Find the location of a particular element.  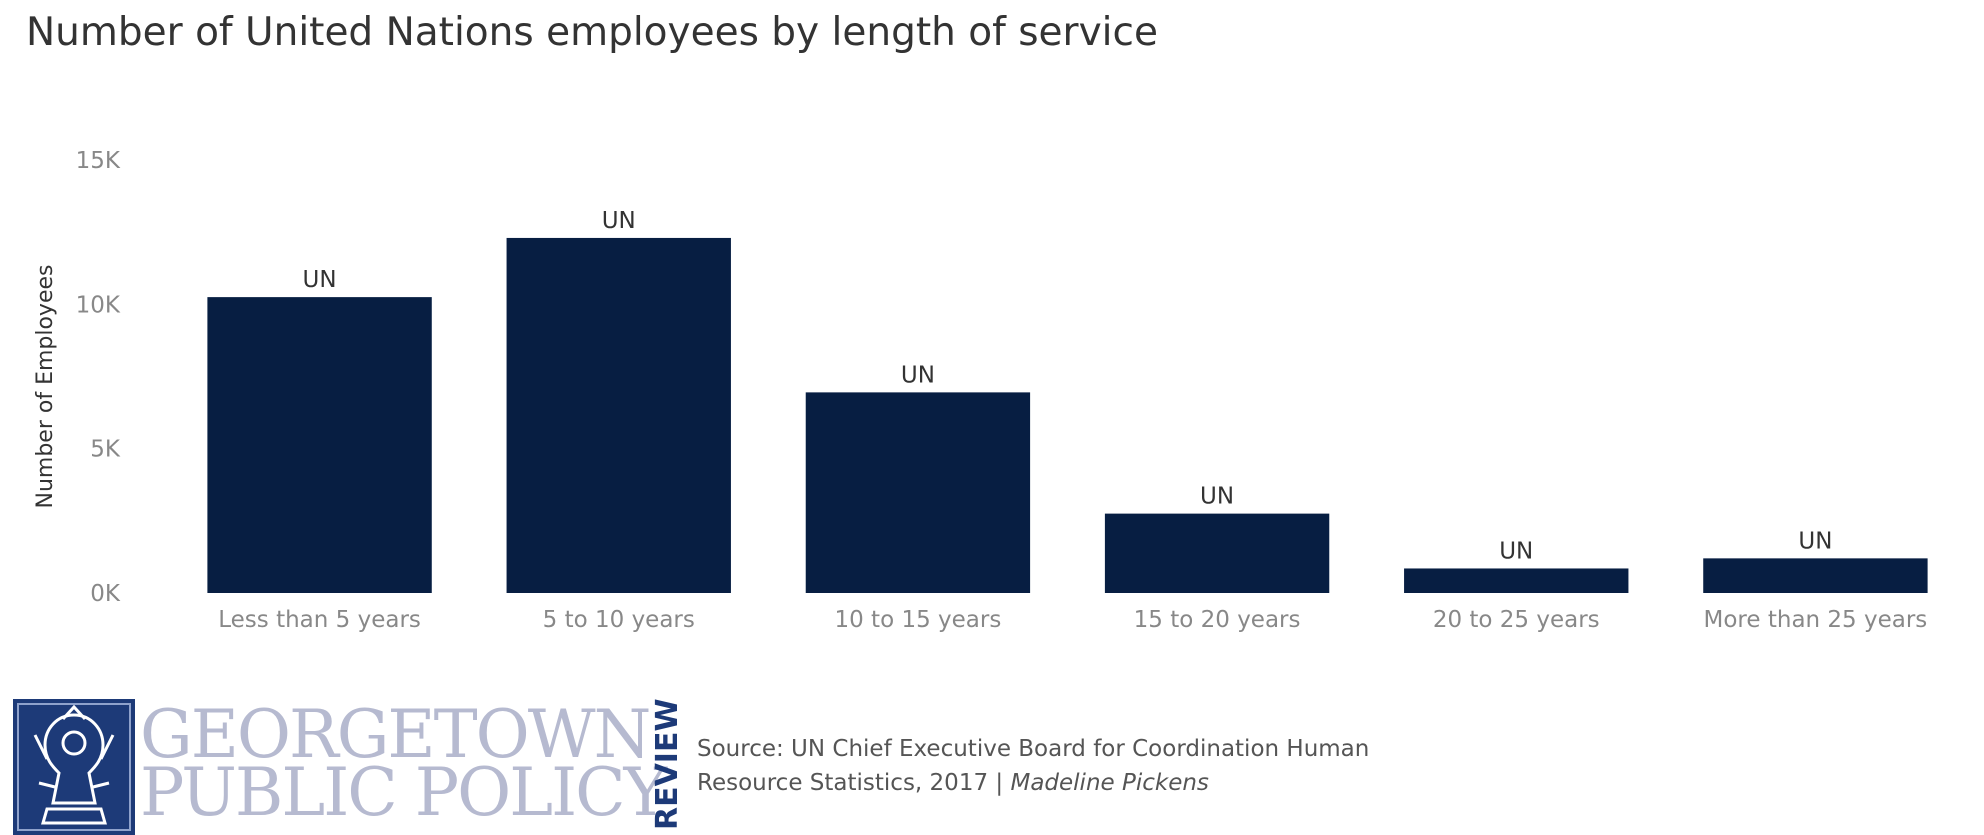

y-tick-label: 0K is located at coordinates (105, 594).